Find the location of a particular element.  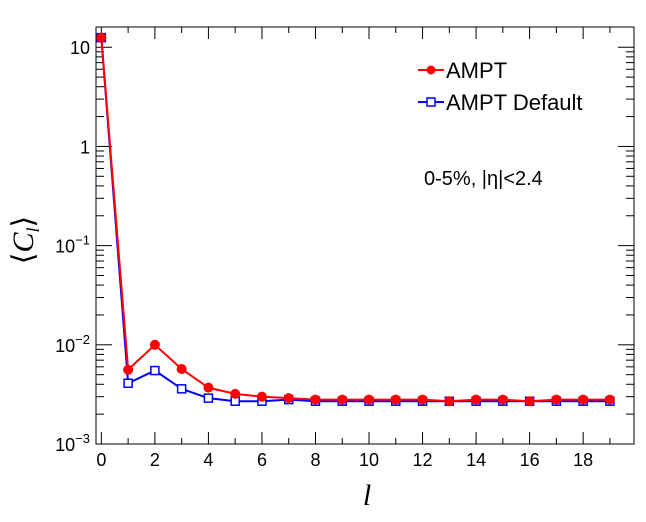

x-tick-label: 14 is located at coordinates (476, 460).